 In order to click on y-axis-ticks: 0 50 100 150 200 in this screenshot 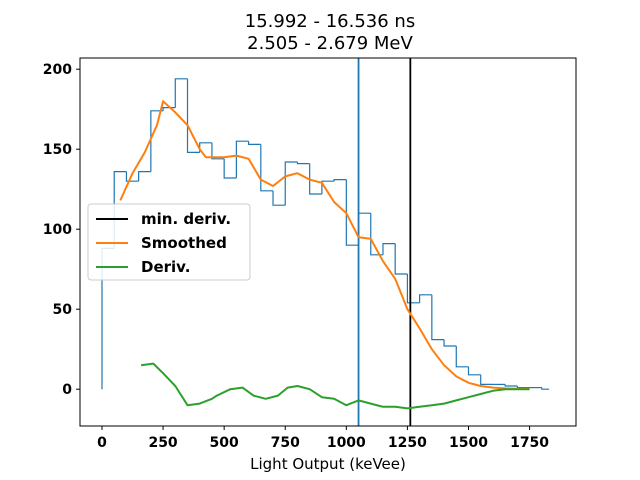, I will do `click(61, 230)`.